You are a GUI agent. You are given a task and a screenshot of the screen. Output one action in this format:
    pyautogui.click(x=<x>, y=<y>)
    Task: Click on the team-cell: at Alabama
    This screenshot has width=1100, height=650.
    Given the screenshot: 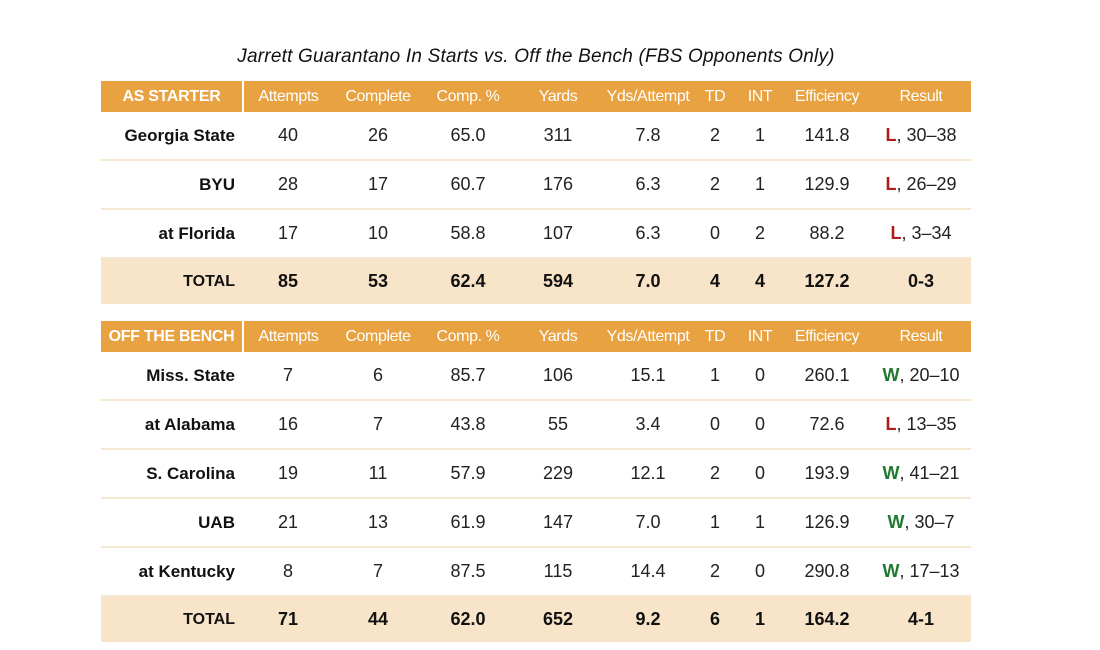 What is the action you would take?
    pyautogui.click(x=172, y=425)
    